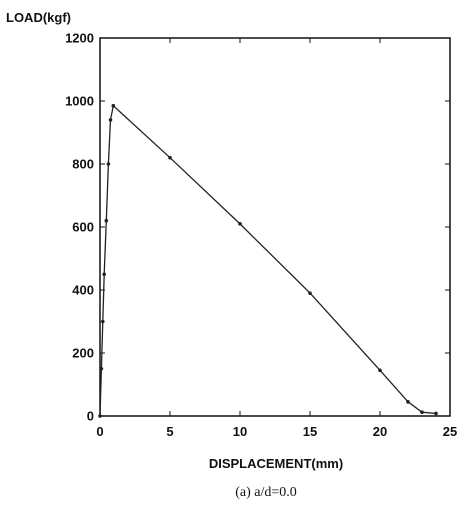 The height and width of the screenshot is (508, 459). What do you see at coordinates (99, 431) in the screenshot?
I see `x-tick-label: 0` at bounding box center [99, 431].